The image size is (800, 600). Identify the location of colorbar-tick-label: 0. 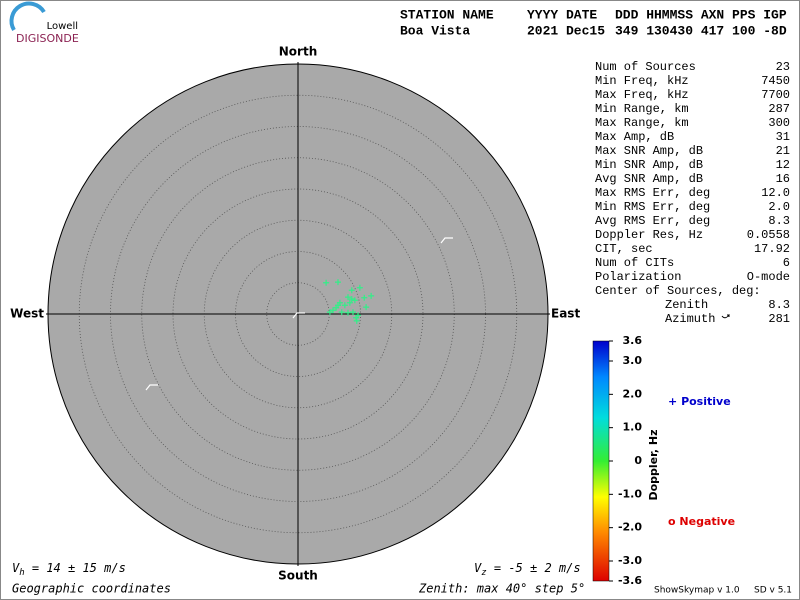
(638, 460).